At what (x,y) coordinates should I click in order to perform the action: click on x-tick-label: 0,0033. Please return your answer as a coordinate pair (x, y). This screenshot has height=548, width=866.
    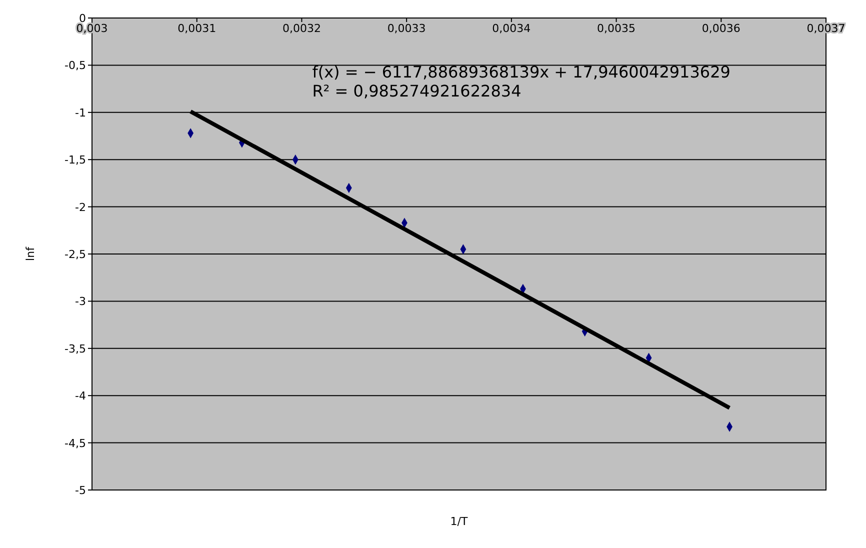
    Looking at the image, I should click on (406, 28).